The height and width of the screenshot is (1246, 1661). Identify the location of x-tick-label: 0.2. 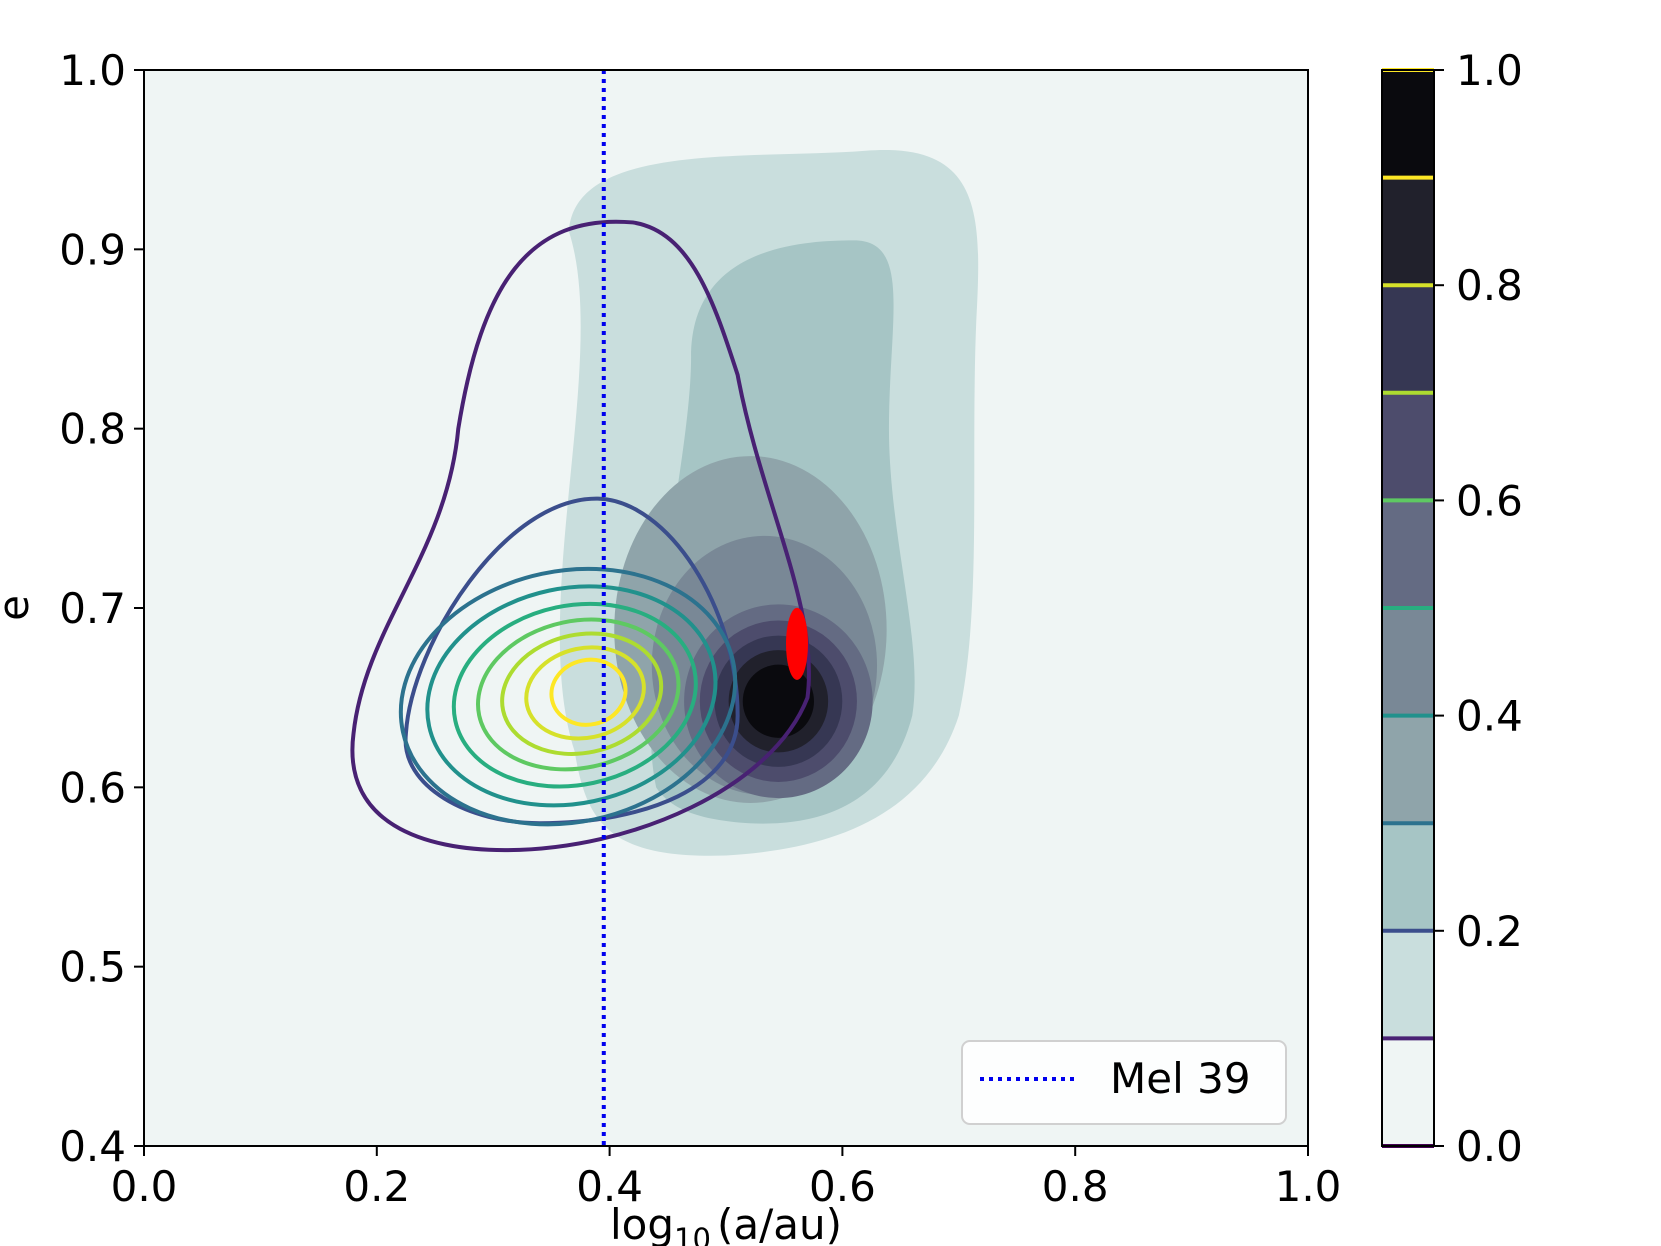
(376, 1186).